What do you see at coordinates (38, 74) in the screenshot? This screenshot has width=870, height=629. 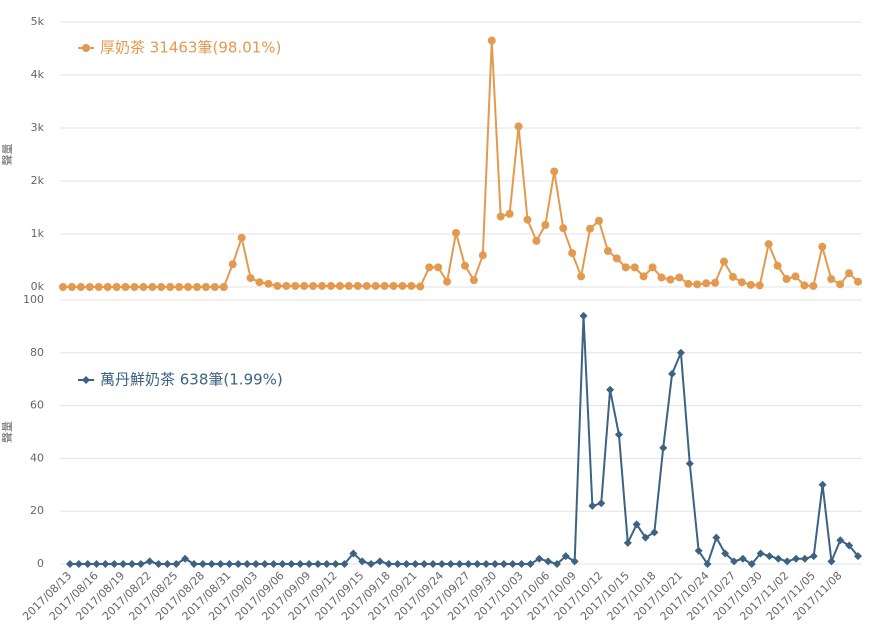 I see `y-tick-label: 4k` at bounding box center [38, 74].